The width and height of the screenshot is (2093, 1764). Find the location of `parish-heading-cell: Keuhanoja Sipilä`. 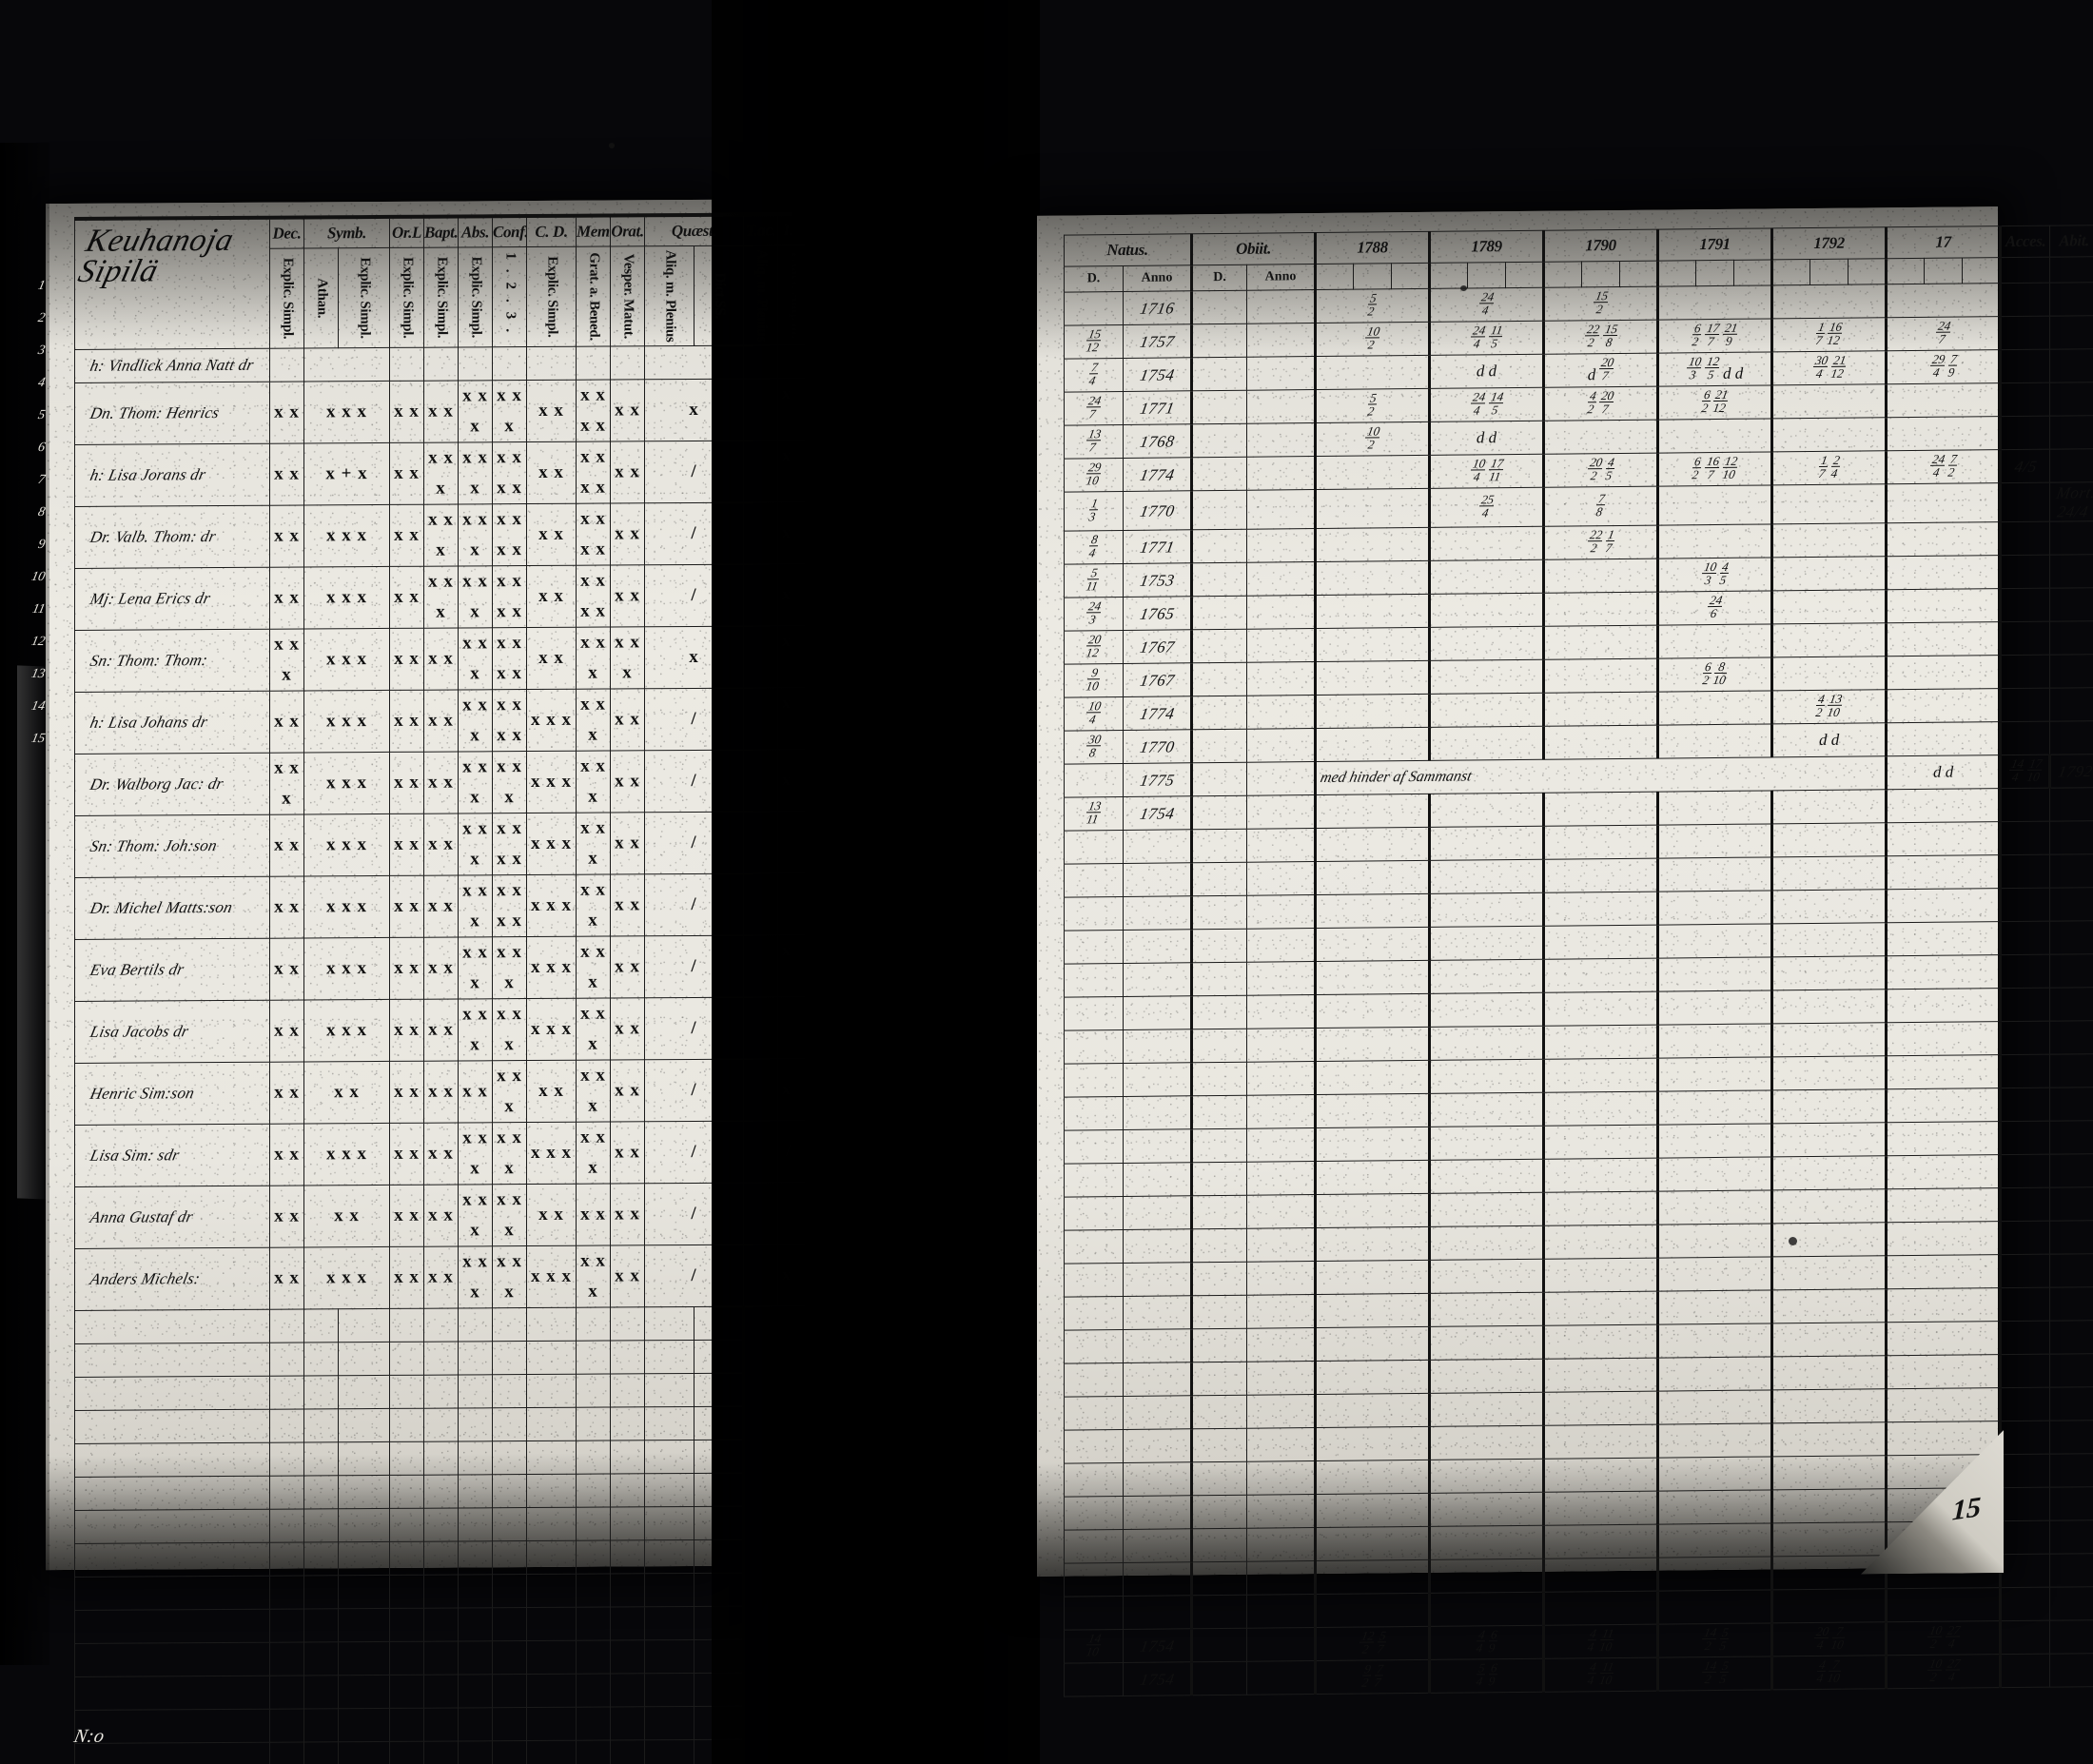

parish-heading-cell: Keuhanoja Sipilä is located at coordinates (172, 283).